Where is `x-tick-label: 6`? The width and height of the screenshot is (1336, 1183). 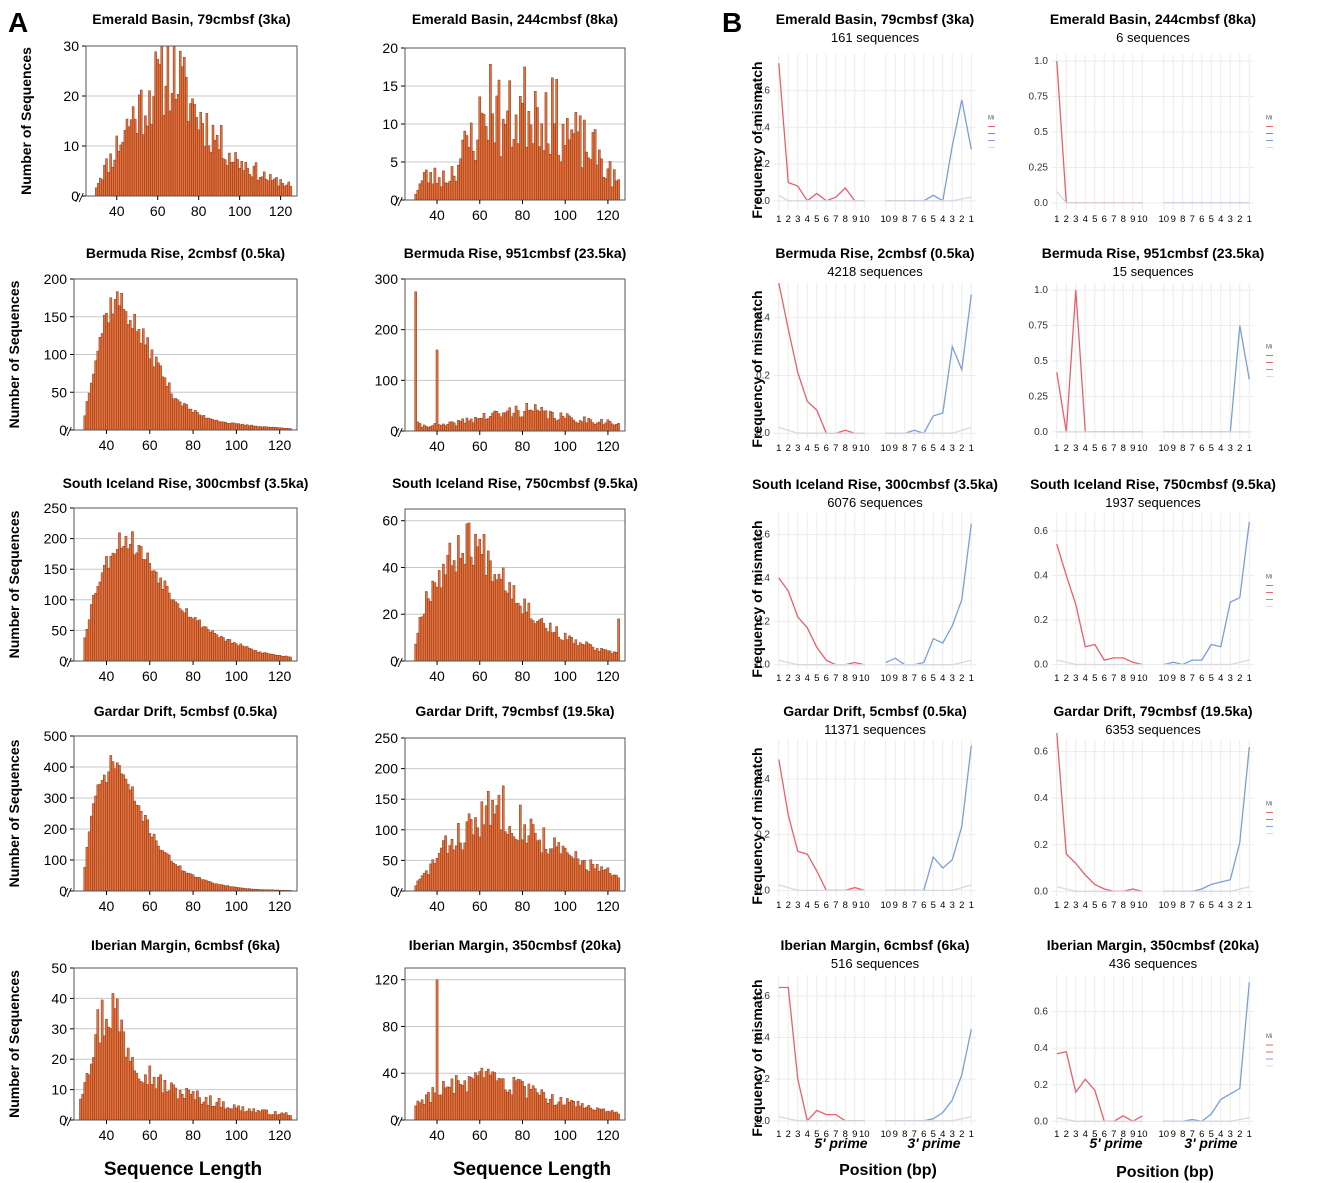
x-tick-label: 6 is located at coordinates (923, 678).